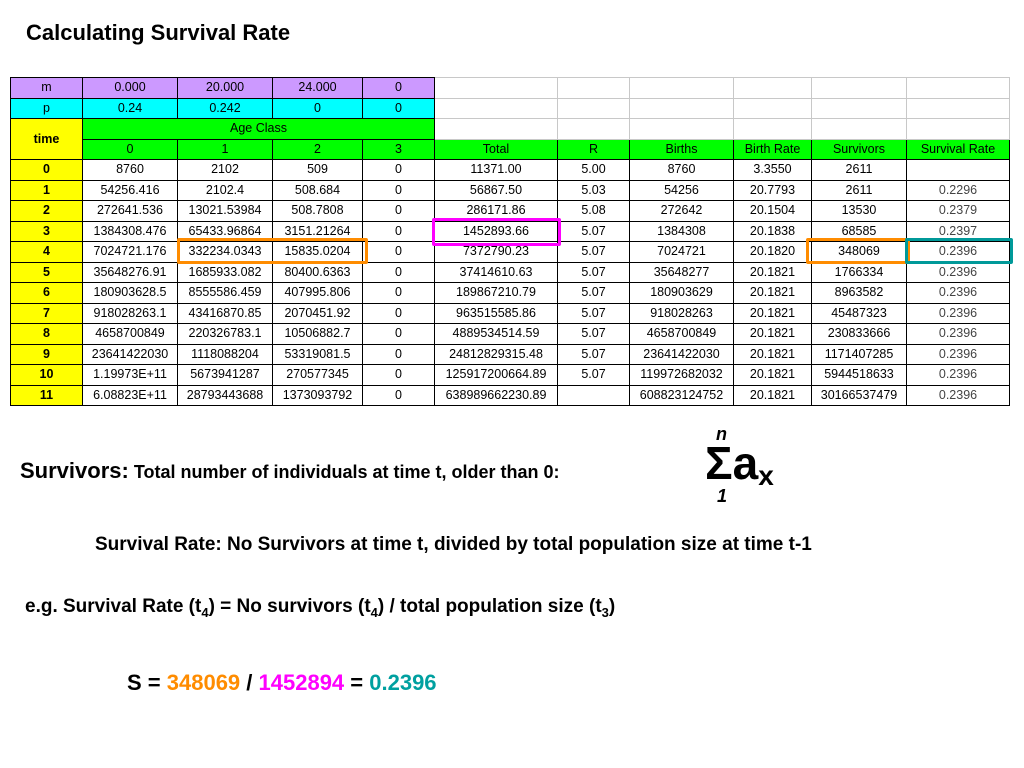  What do you see at coordinates (317, 293) in the screenshot?
I see `data-cell: 407995.806` at bounding box center [317, 293].